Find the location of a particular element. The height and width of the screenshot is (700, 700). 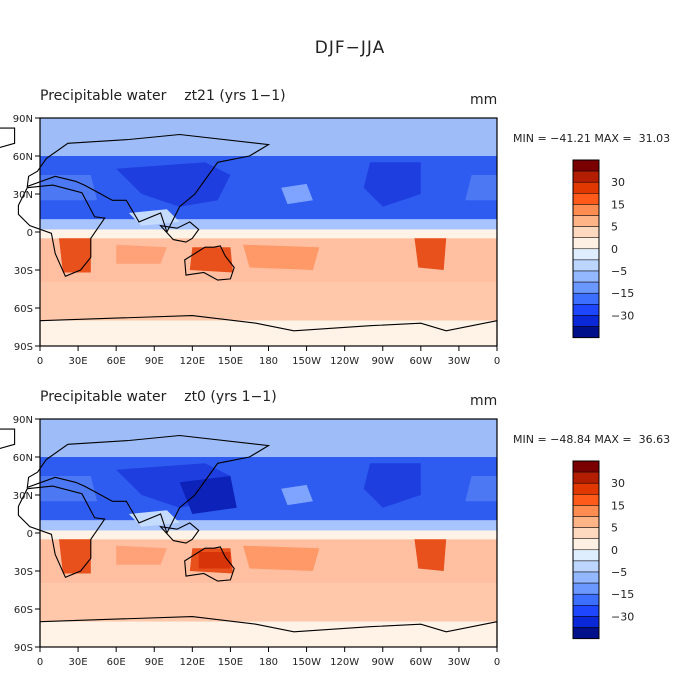

panel-title: Precipitable water zt0 (yrs 1−1) is located at coordinates (158, 397).